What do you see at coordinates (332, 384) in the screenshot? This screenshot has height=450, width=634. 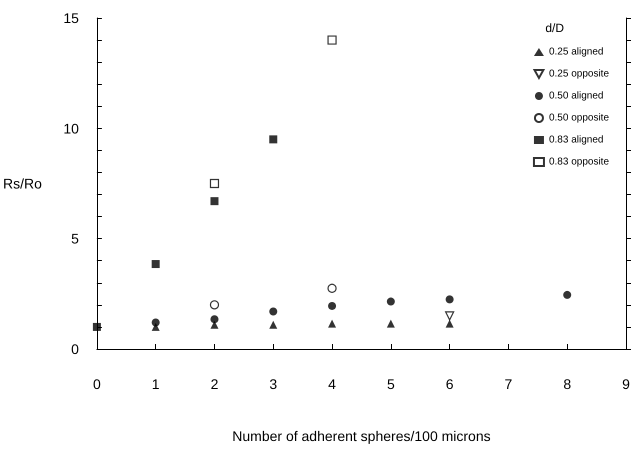 I see `x-tick-label: 4` at bounding box center [332, 384].